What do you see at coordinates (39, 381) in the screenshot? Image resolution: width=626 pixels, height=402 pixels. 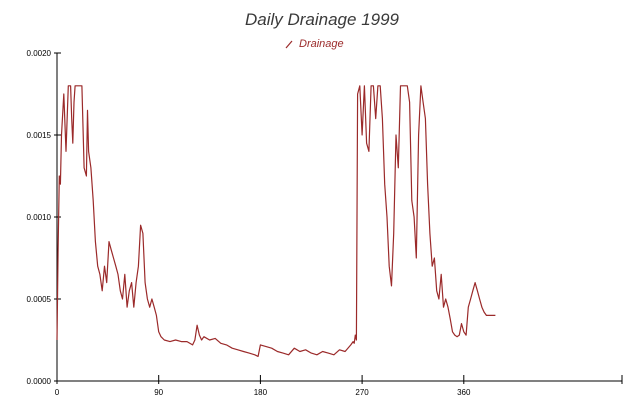 I see `y-tick-label: 0.0000` at bounding box center [39, 381].